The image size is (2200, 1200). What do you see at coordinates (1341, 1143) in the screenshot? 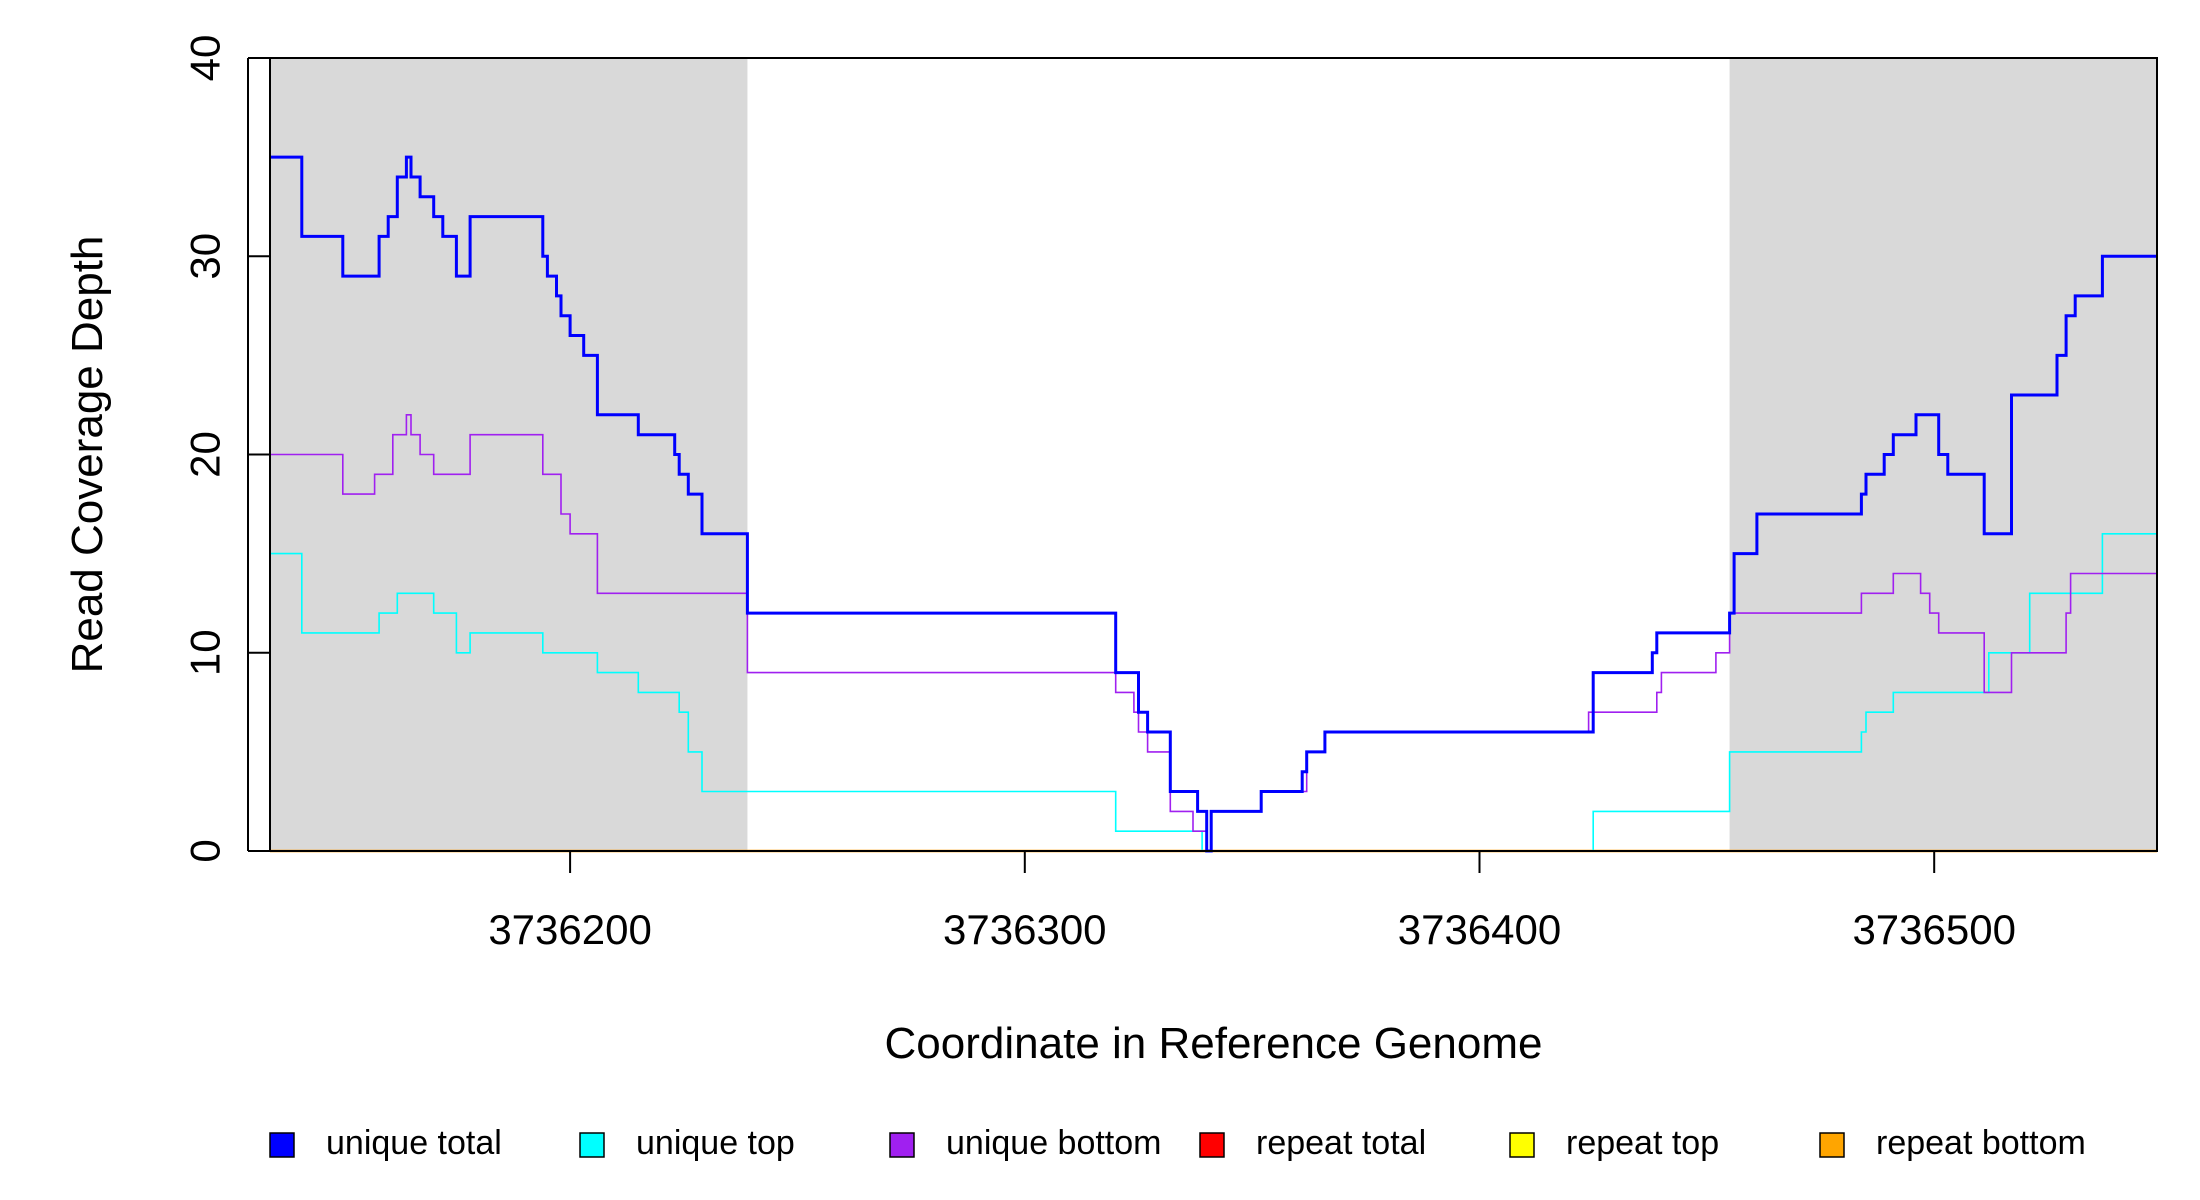
I see `legend-label-repeat-total: repeat total` at bounding box center [1341, 1143].